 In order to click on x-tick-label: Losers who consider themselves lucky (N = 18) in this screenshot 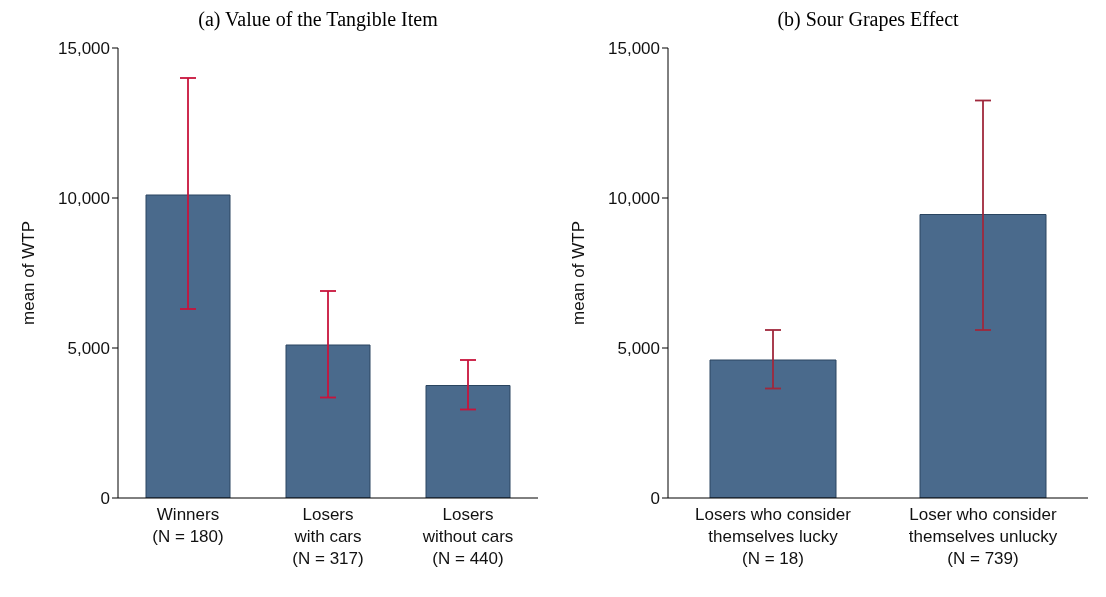, I will do `click(773, 536)`.